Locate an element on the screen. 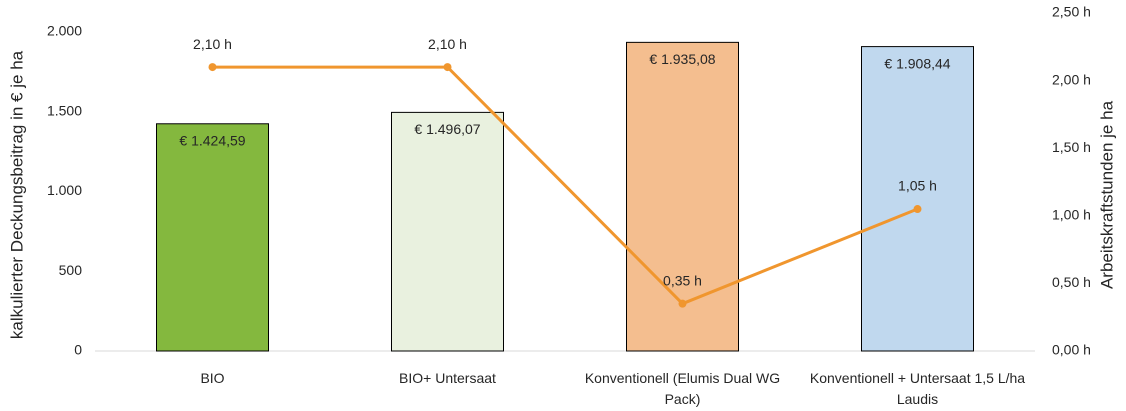  y2-tick-label: 1,50 h is located at coordinates (1071, 147).